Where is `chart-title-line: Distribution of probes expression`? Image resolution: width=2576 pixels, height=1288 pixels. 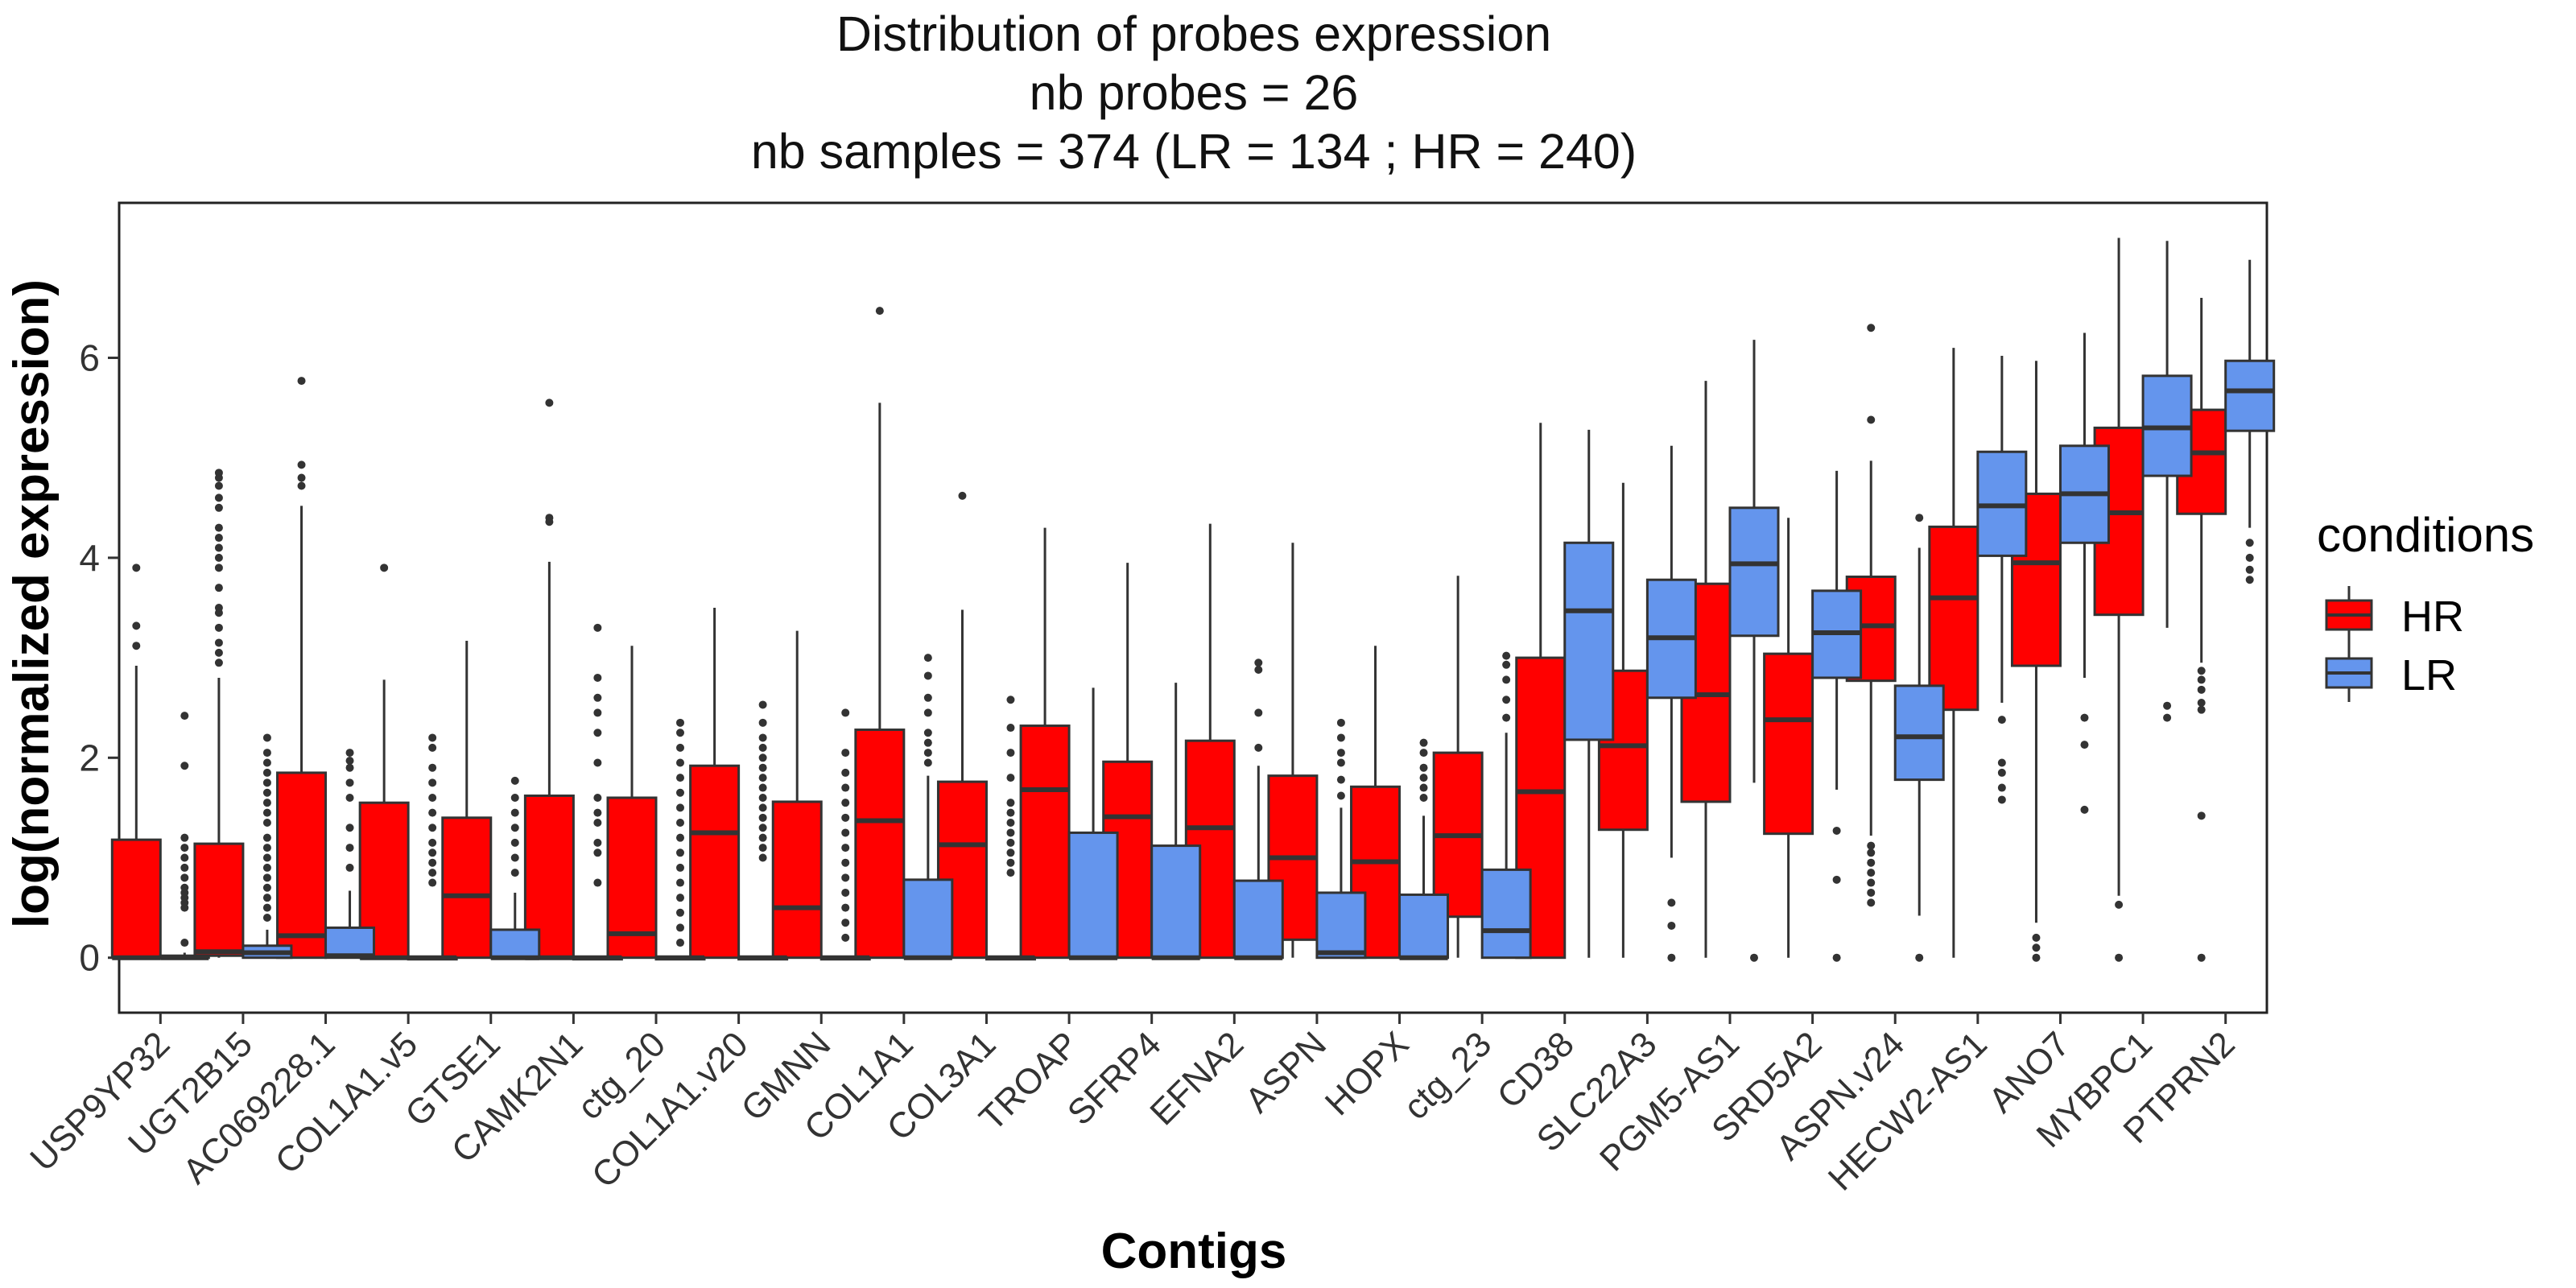 chart-title-line: Distribution of probes expression is located at coordinates (1193, 33).